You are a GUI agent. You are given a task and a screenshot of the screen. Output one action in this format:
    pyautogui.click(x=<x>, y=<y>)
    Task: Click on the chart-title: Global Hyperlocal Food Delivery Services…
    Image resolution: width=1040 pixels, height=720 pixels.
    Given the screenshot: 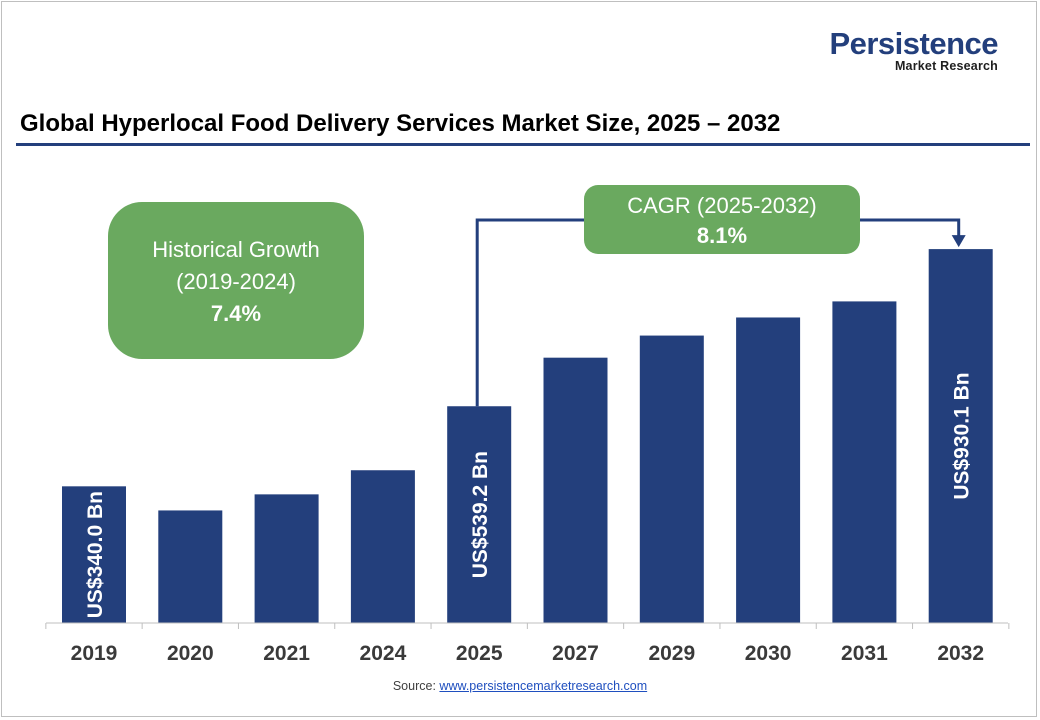 What is the action you would take?
    pyautogui.click(x=400, y=123)
    